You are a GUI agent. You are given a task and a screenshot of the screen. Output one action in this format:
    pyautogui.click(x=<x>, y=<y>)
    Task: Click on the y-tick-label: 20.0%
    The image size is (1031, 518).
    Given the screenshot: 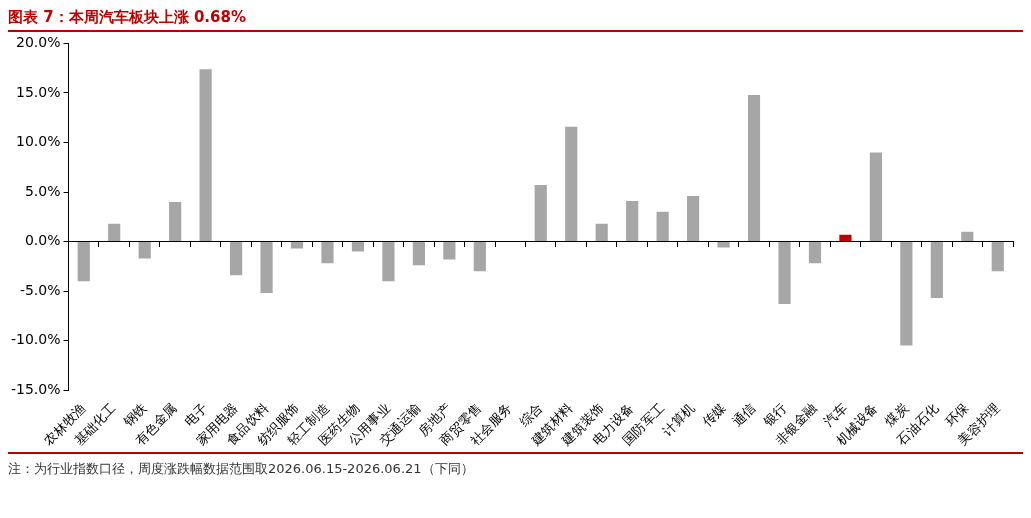 What is the action you would take?
    pyautogui.click(x=38, y=42)
    